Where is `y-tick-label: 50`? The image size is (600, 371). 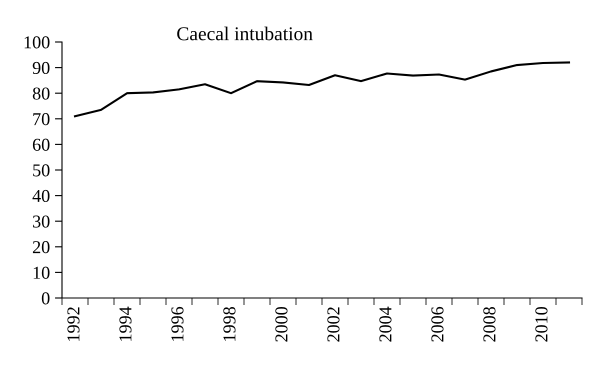
y-tick-label: 50 is located at coordinates (41, 170).